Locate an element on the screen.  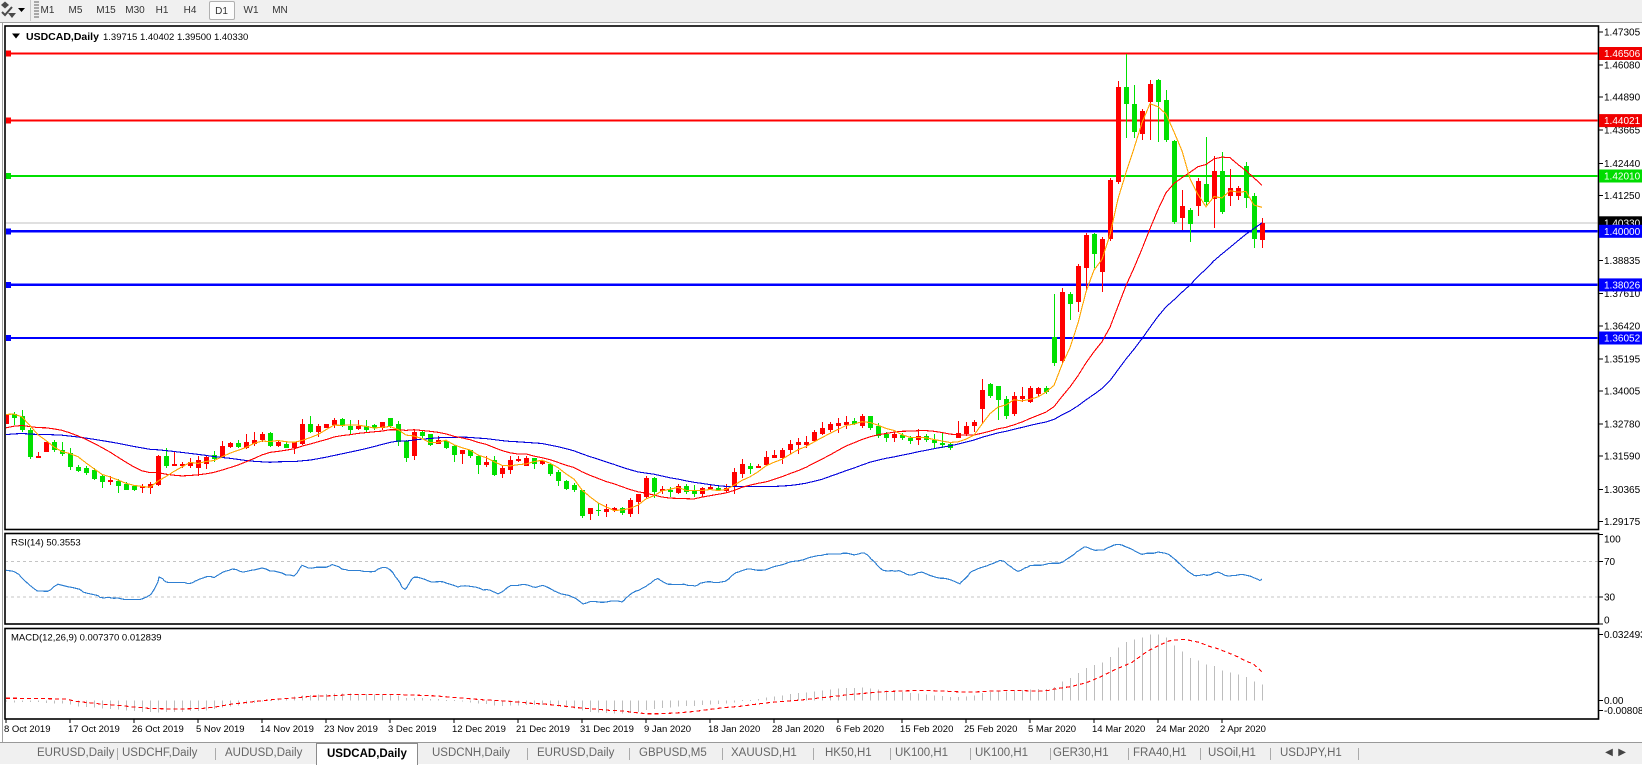
svg-text: 3 Dec 2019 is located at coordinates (412, 729).